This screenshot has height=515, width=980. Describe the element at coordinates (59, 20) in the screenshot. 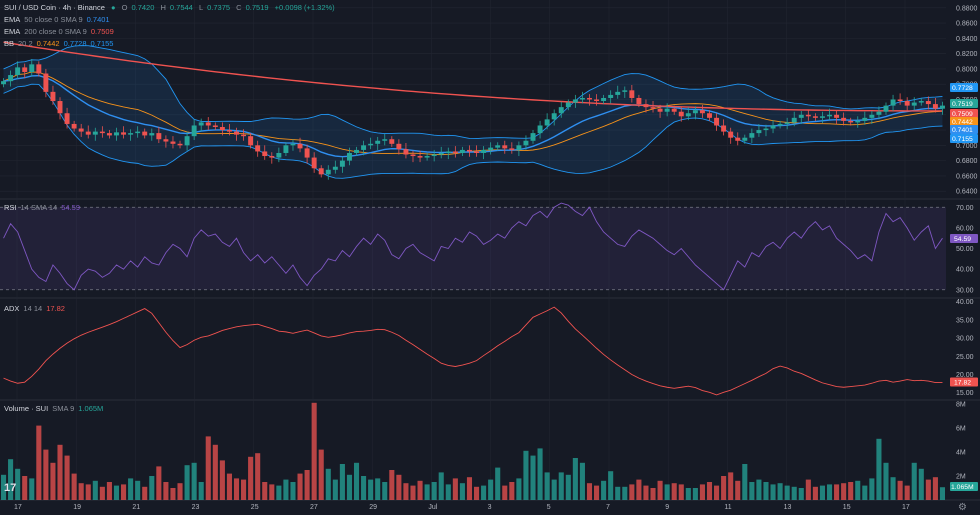

I see `ema50-legend: EMA 50 close 0 SMA 9 0.7401` at that location.